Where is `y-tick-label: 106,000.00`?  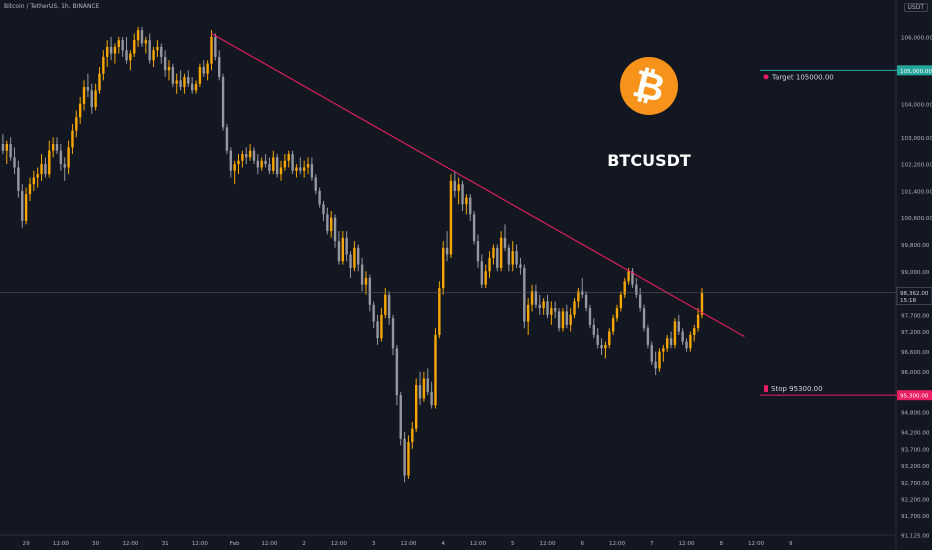
y-tick-label: 106,000.00 is located at coordinates (916, 38).